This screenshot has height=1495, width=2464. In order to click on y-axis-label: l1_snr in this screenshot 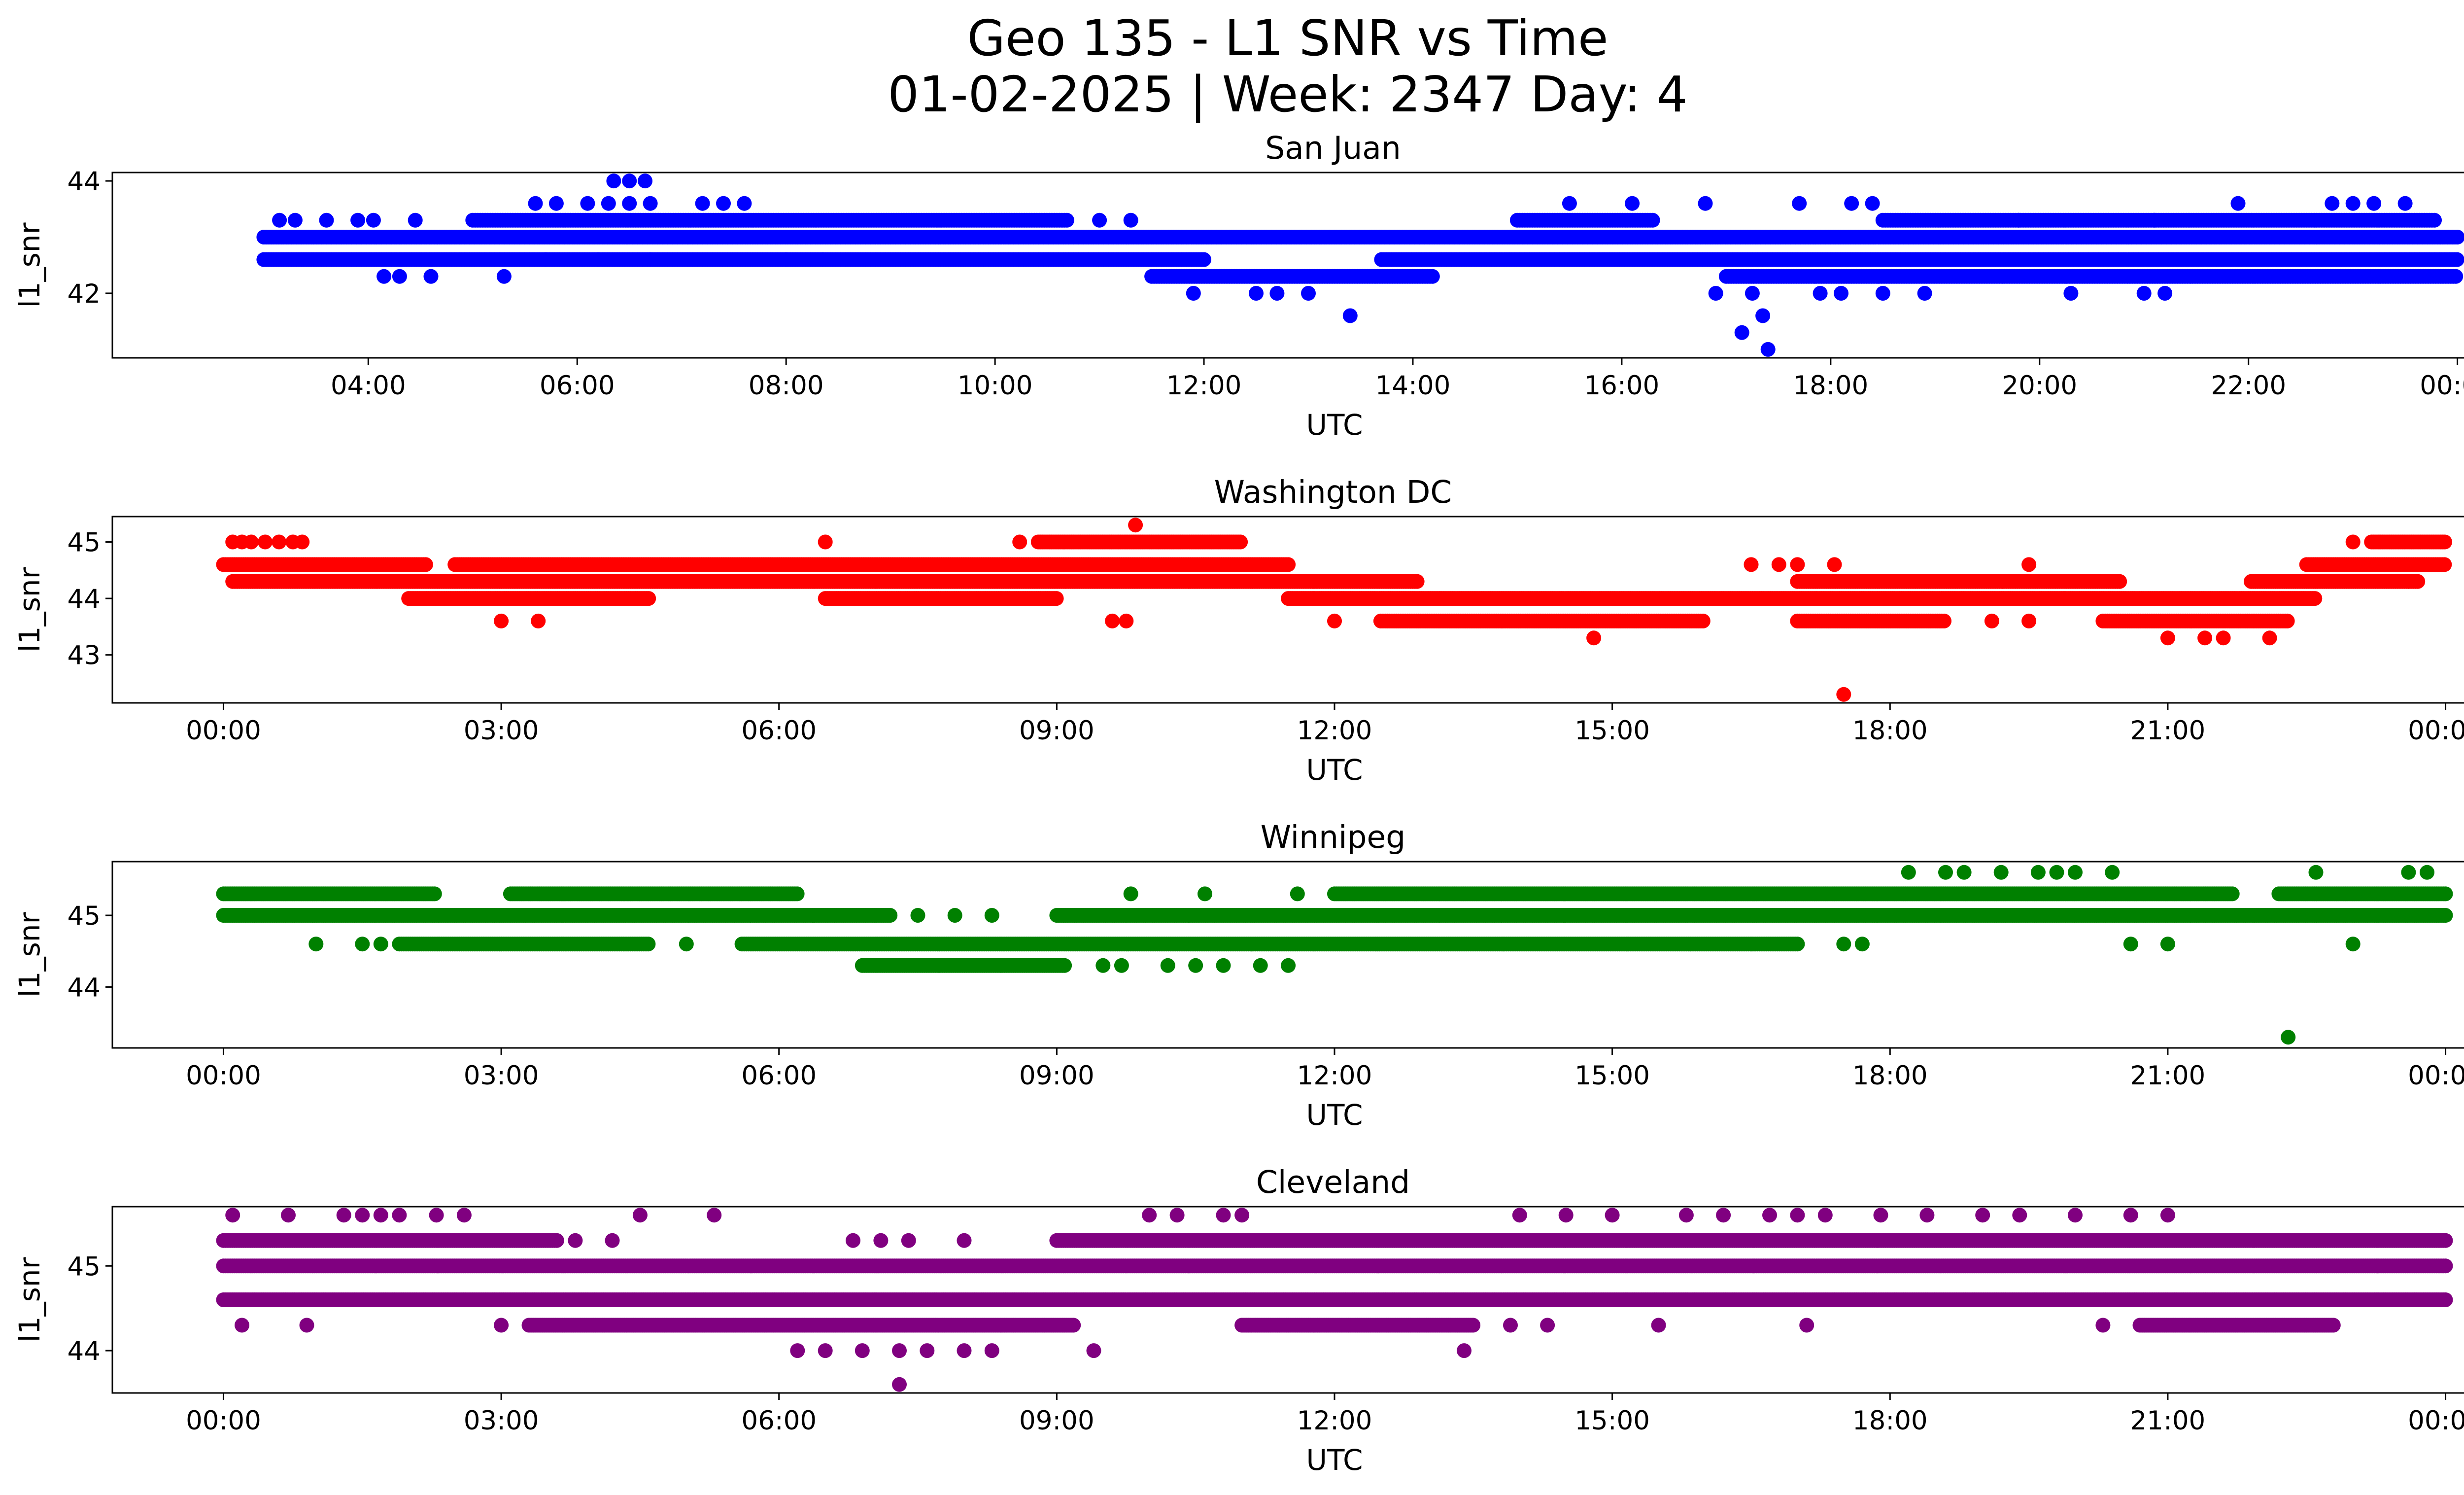, I will do `click(29, 265)`.